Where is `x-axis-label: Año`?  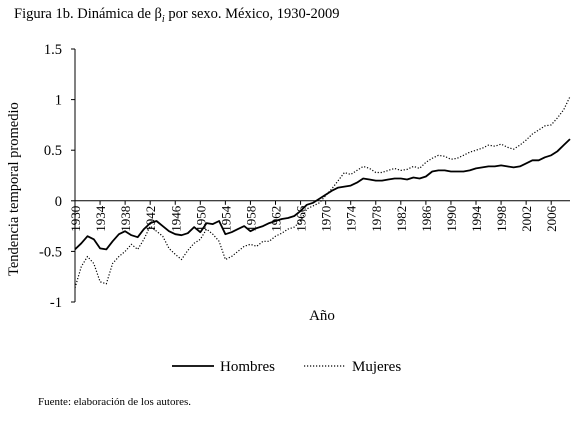 x-axis-label: Año is located at coordinates (322, 316).